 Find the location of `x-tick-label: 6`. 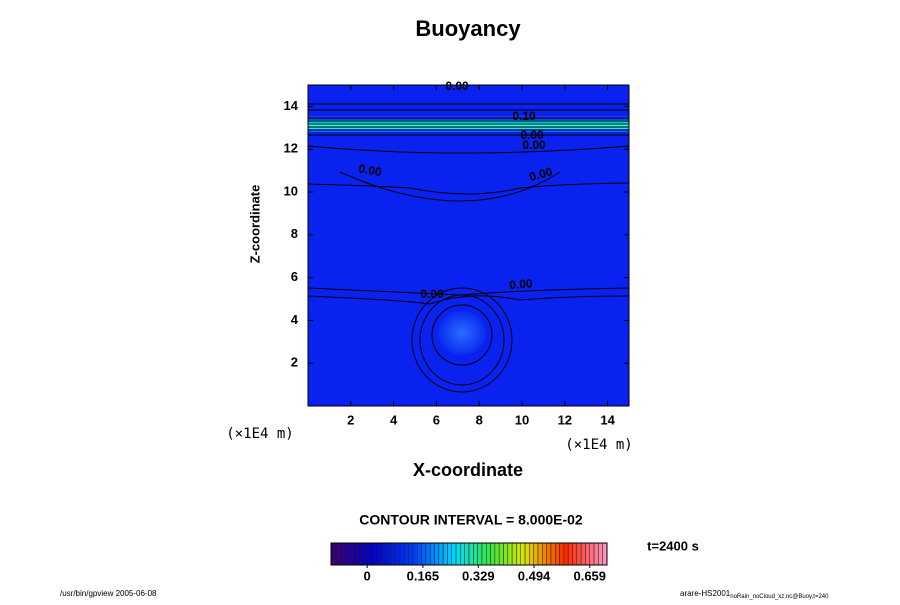

x-tick-label: 6 is located at coordinates (436, 419).